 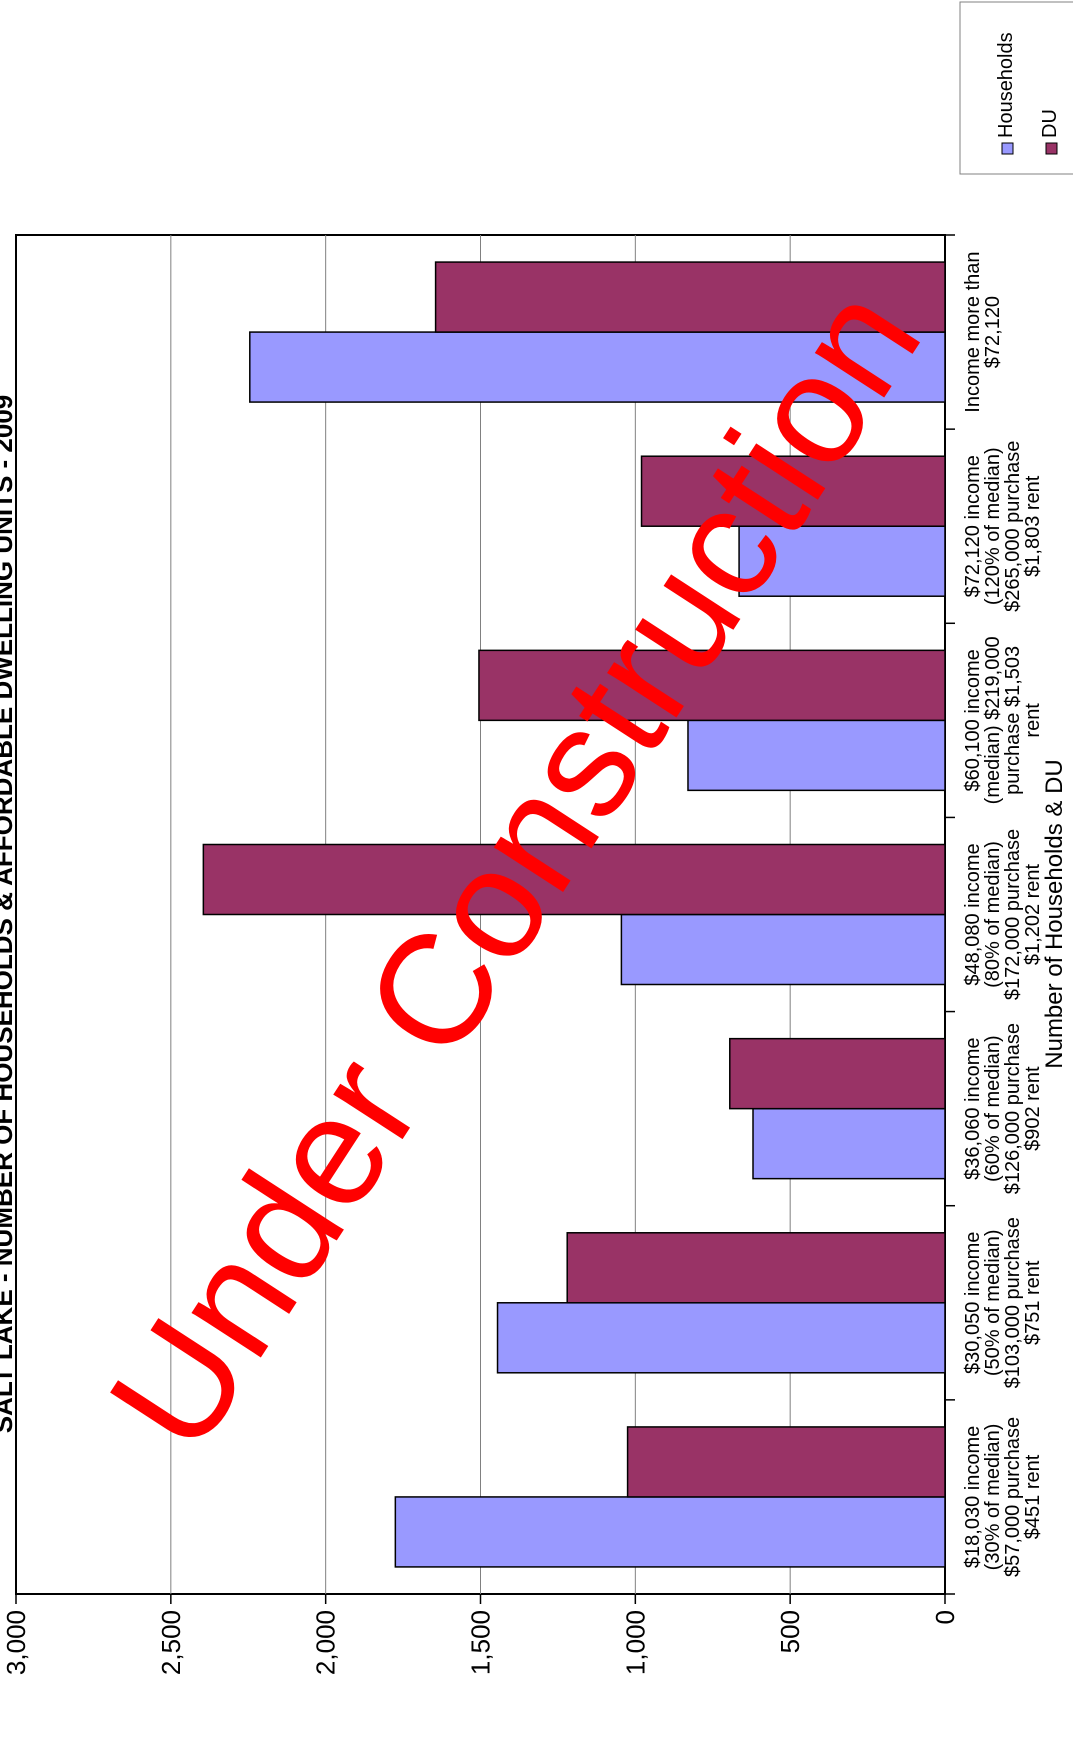 I want to click on y-tick-labels: 0 500 1,000 1,500 2,000 2,500 3,000, so click(x=480, y=1642).